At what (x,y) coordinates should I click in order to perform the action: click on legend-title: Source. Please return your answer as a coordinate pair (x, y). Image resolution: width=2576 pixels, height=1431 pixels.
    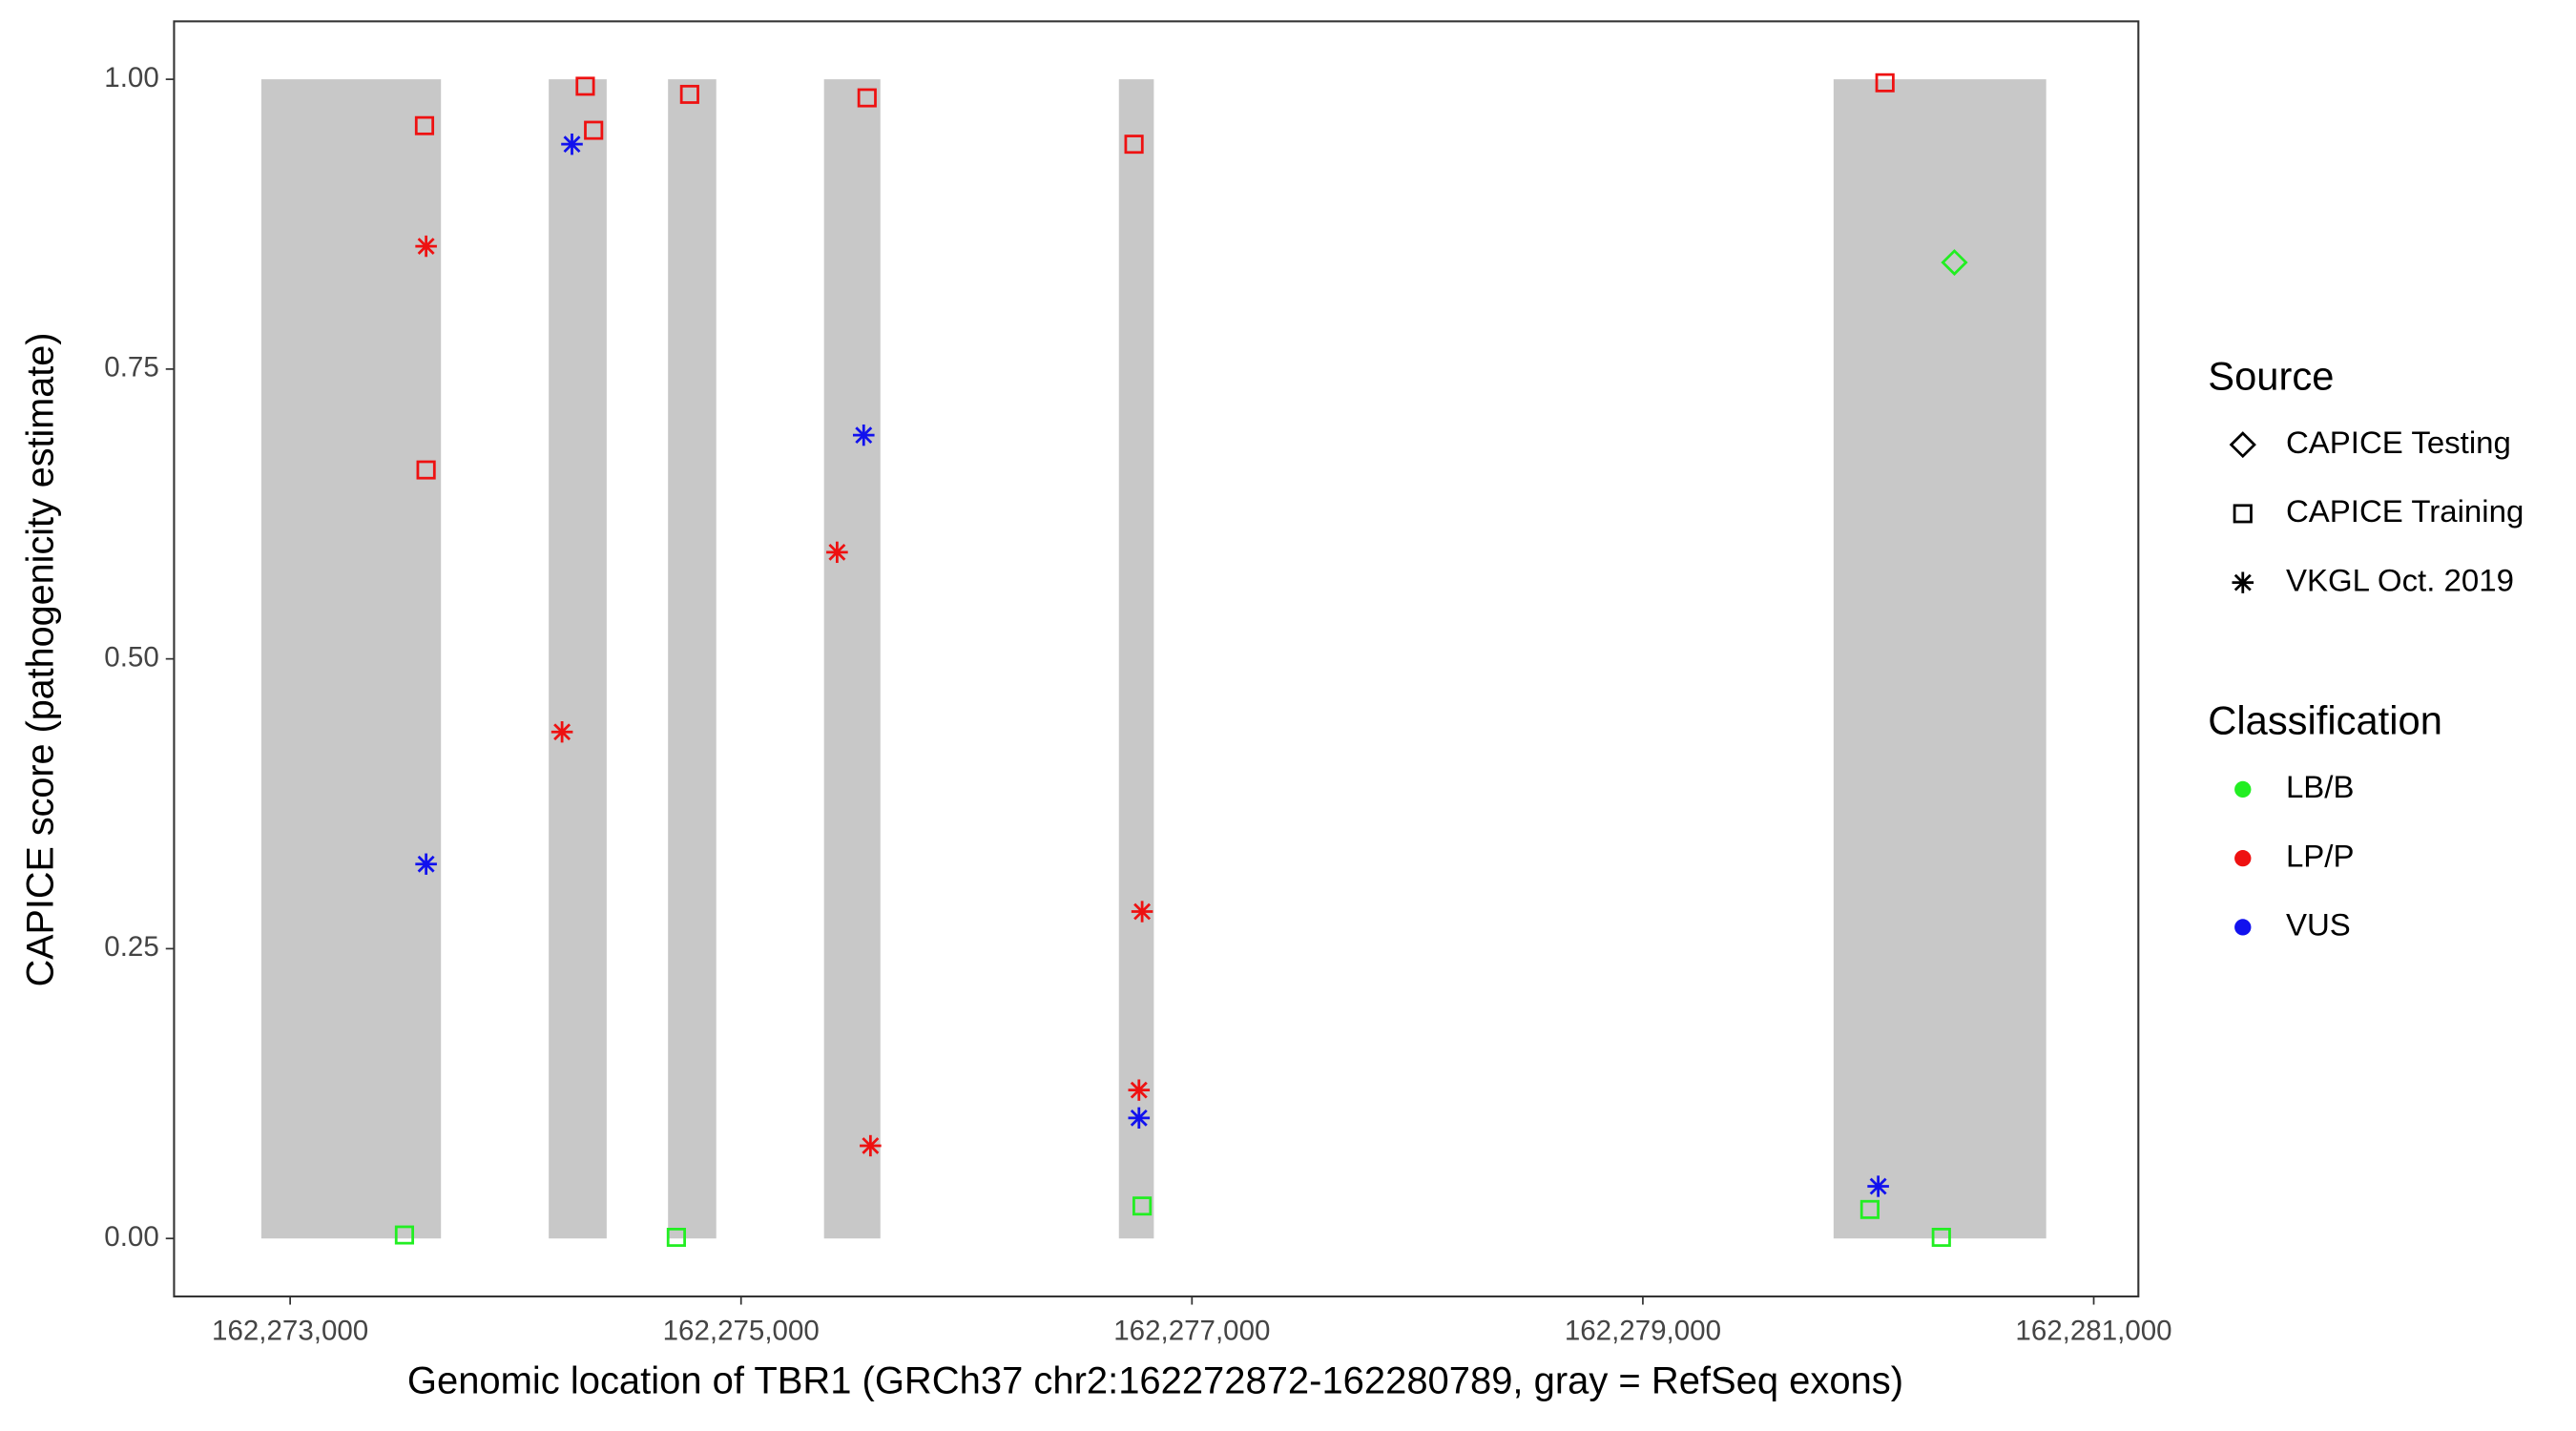
    Looking at the image, I should click on (2271, 375).